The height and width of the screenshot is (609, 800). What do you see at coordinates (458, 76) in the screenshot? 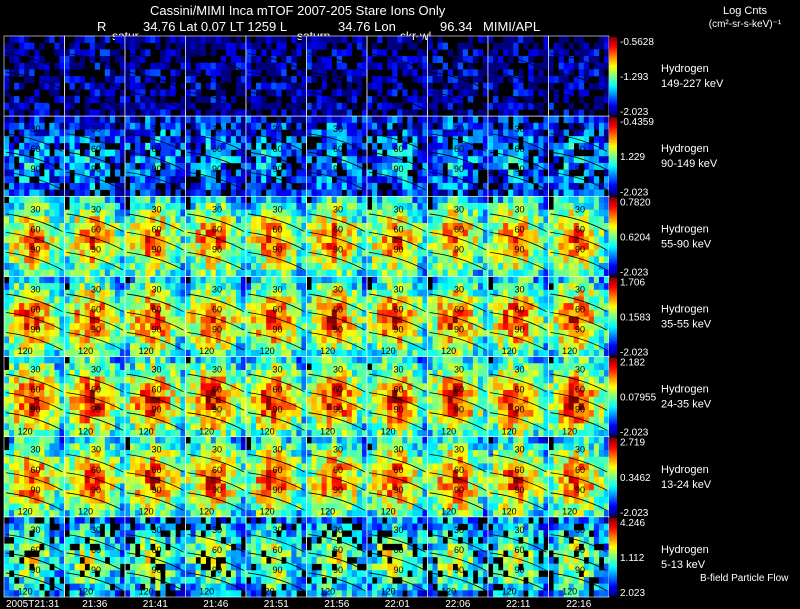
I see `heatmap-panel` at bounding box center [458, 76].